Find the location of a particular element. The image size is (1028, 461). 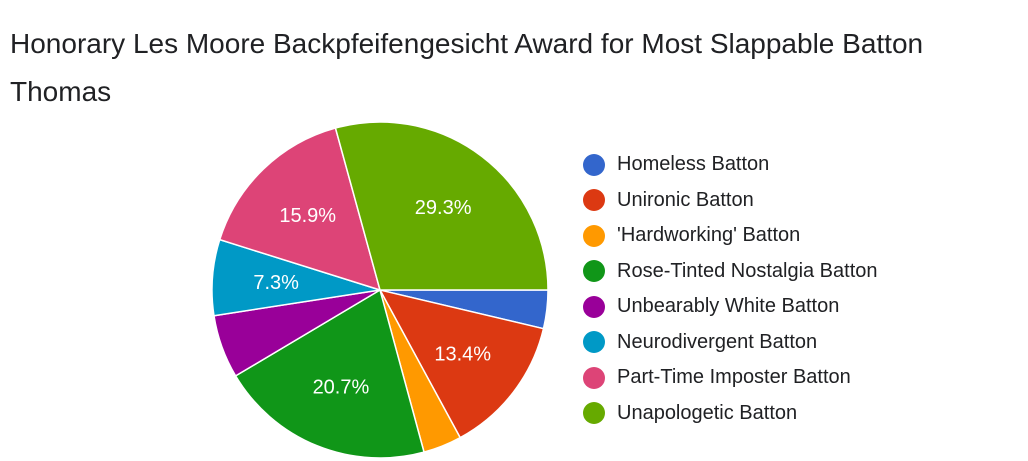

legend-label-4: Unbearably White Batton is located at coordinates (728, 306).